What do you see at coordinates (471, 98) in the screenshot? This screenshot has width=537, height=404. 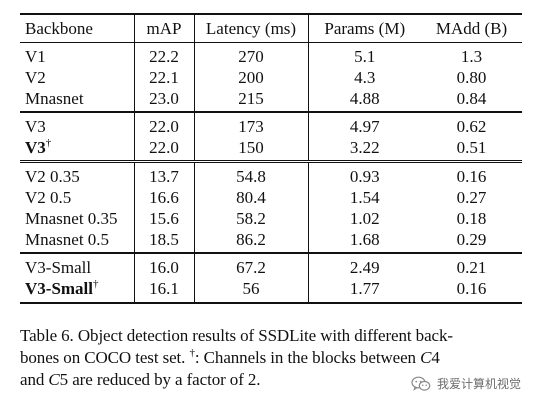 I see `cell-madd: 0.84` at bounding box center [471, 98].